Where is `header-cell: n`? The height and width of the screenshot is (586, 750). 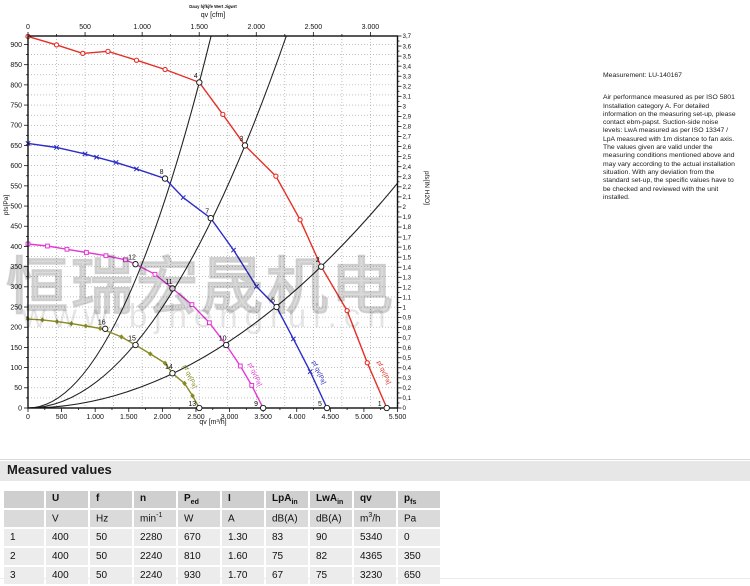 header-cell: n is located at coordinates (155, 499).